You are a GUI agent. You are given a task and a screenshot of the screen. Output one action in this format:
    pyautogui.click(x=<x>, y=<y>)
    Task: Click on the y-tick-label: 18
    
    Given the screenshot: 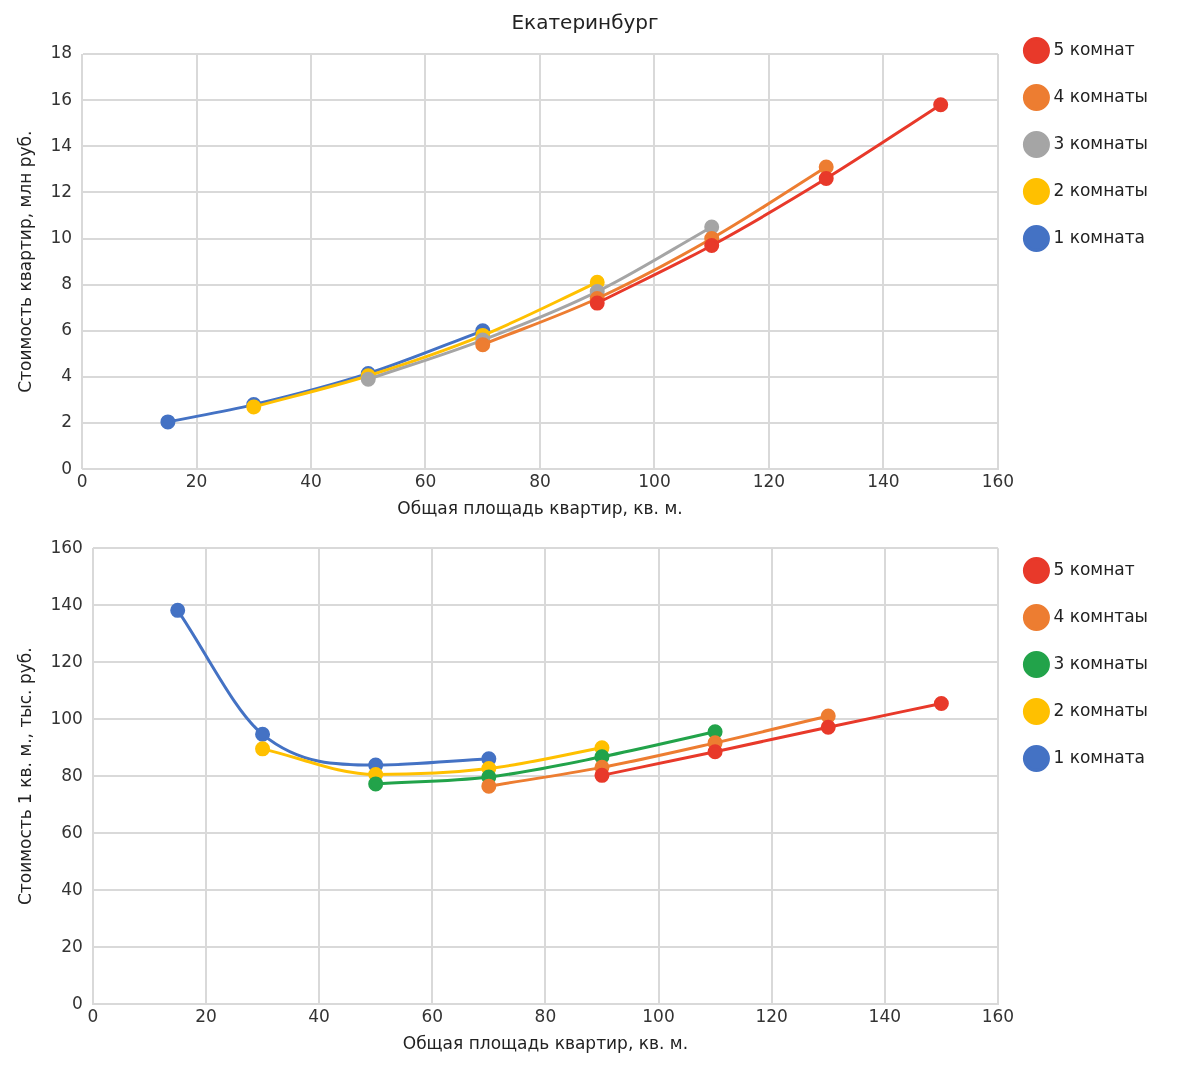 What is the action you would take?
    pyautogui.click(x=61, y=52)
    